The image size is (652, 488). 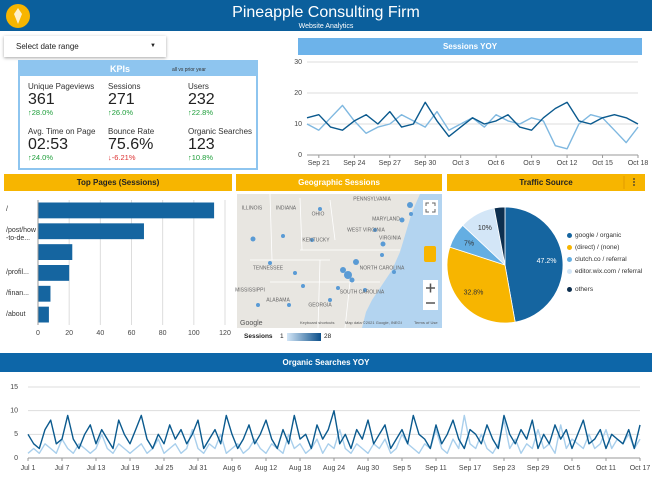 I want to click on x-tick-label: Jul 31, so click(x=198, y=468).